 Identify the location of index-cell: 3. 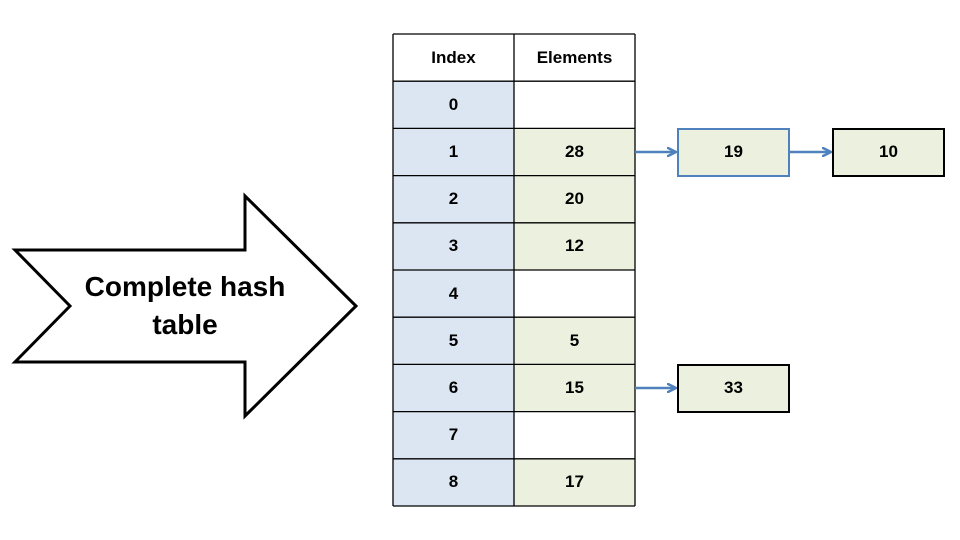
(453, 246).